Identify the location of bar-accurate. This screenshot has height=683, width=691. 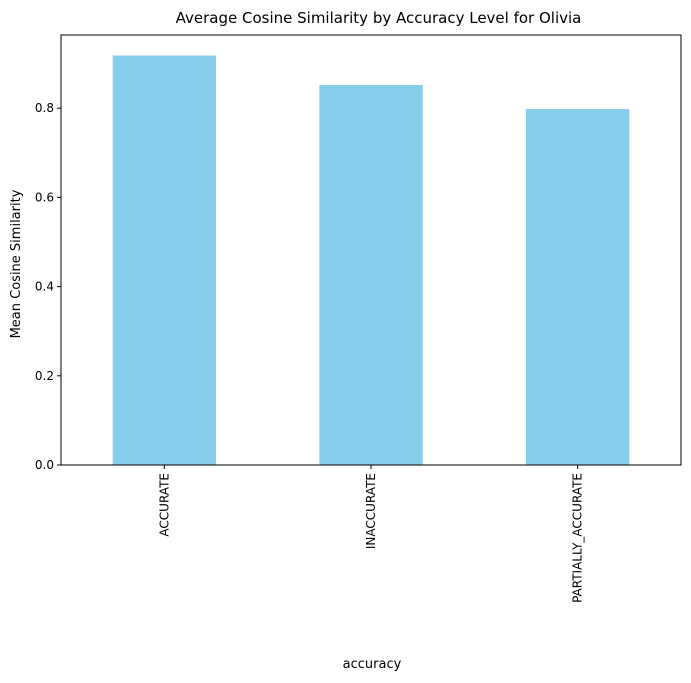
(164, 260).